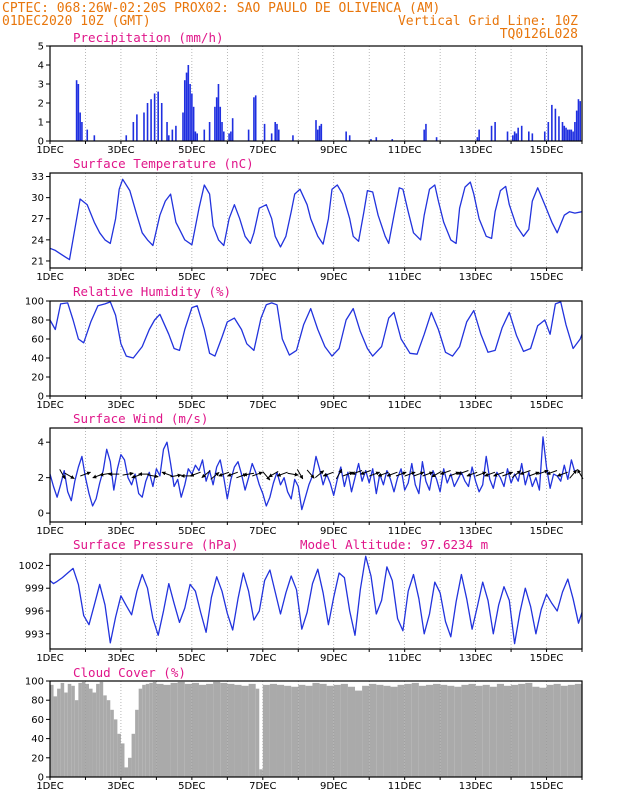  I want to click on temperature-vgrid, so click(316, 220).